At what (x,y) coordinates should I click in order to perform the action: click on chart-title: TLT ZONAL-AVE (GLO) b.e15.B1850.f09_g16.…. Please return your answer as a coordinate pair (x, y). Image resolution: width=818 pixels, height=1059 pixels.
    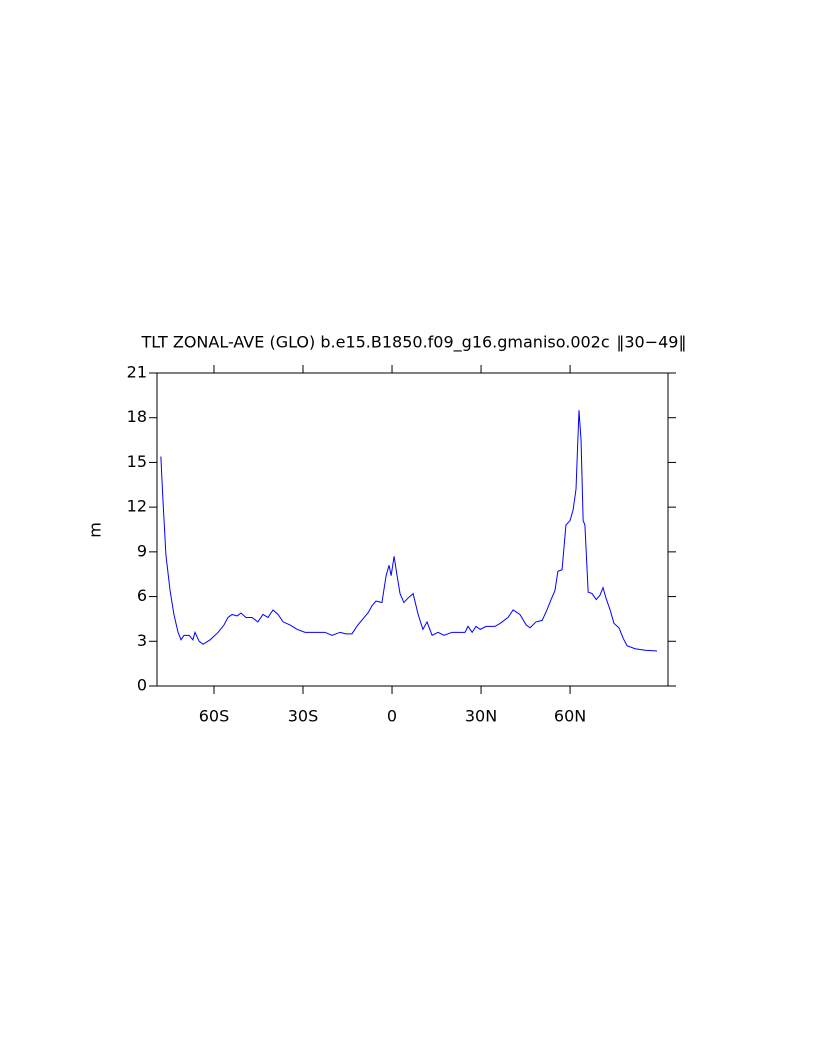
    Looking at the image, I should click on (414, 343).